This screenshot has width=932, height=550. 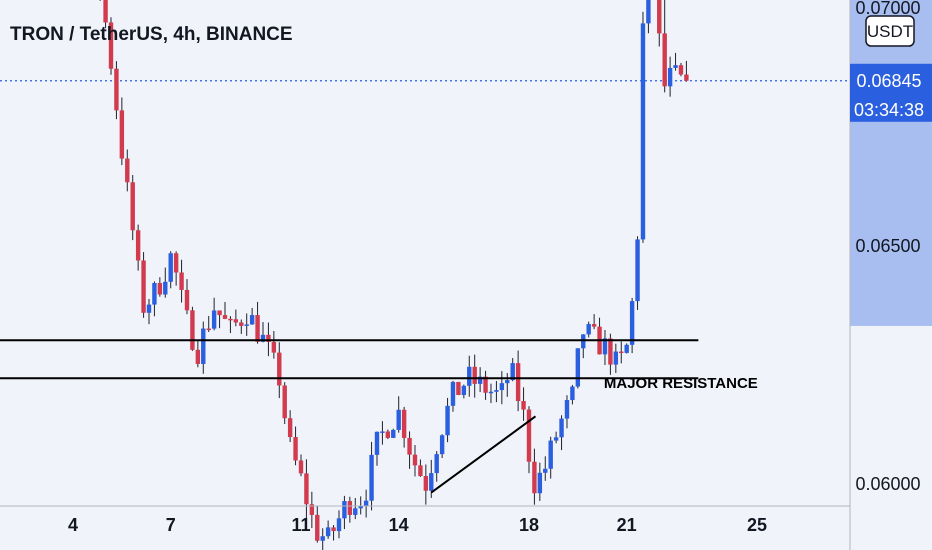 What do you see at coordinates (417, 525) in the screenshot?
I see `time-axis: 4 7 11 14 18 21 25` at bounding box center [417, 525].